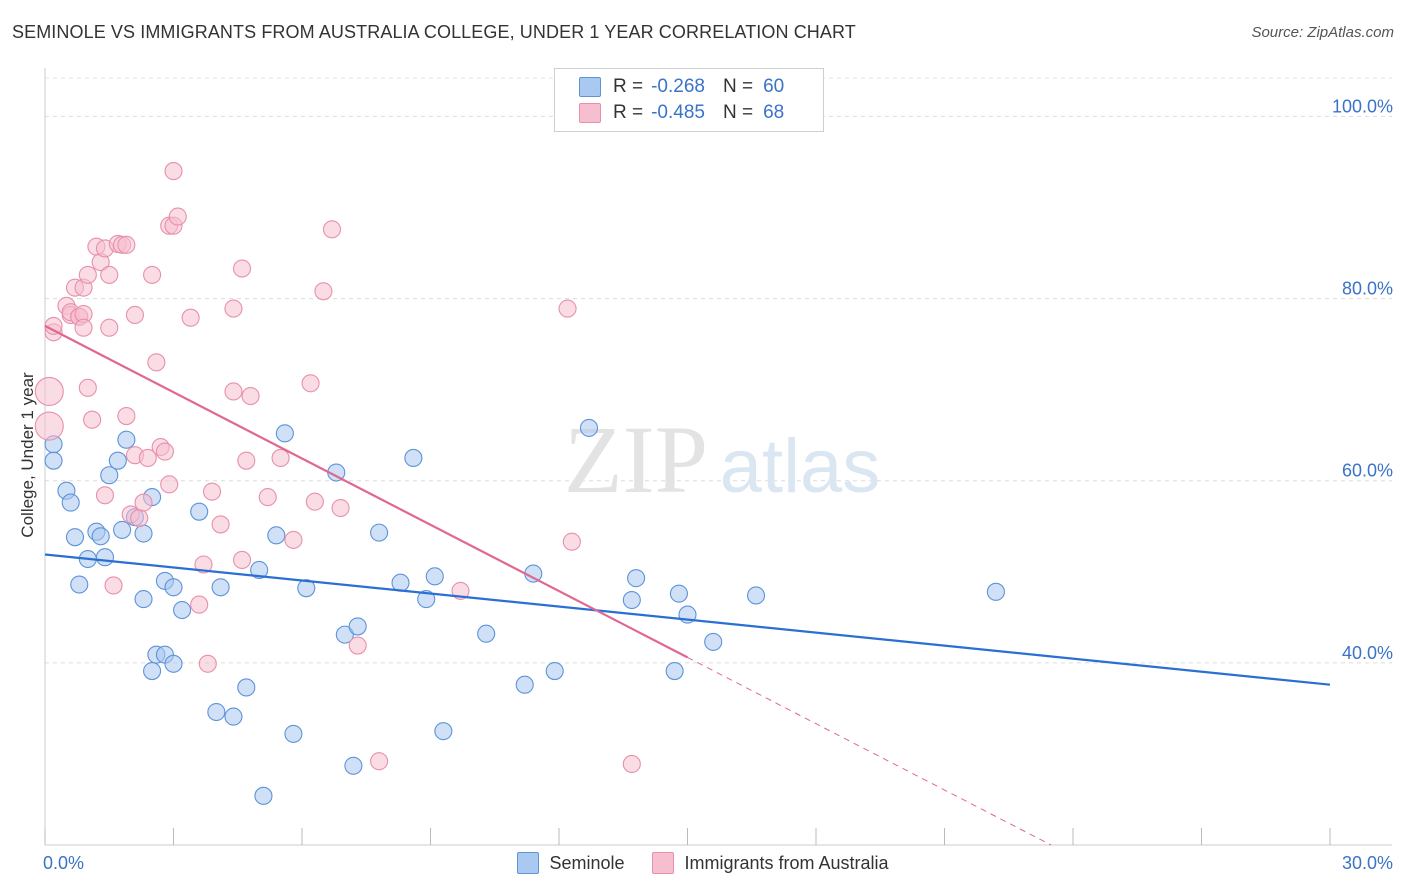  I want to click on y-tick-label: 100.0%, so click(1362, 106).